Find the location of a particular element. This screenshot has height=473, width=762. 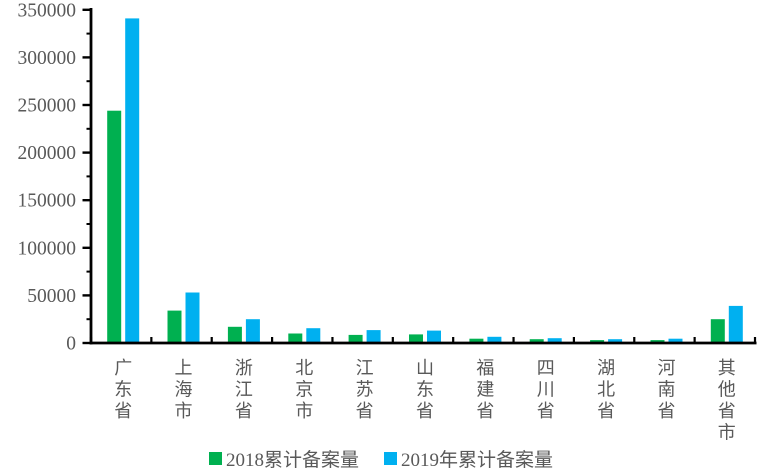

bar-2018-cat6 is located at coordinates (476, 340).